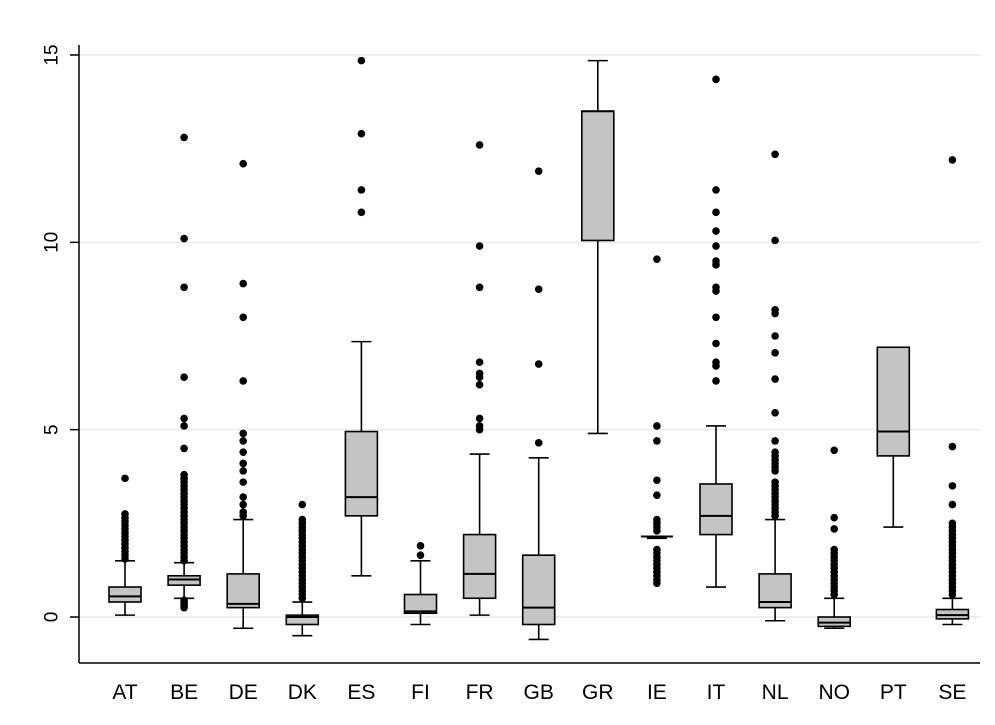 The width and height of the screenshot is (995, 725). I want to click on category-label-es: ES, so click(361, 692).